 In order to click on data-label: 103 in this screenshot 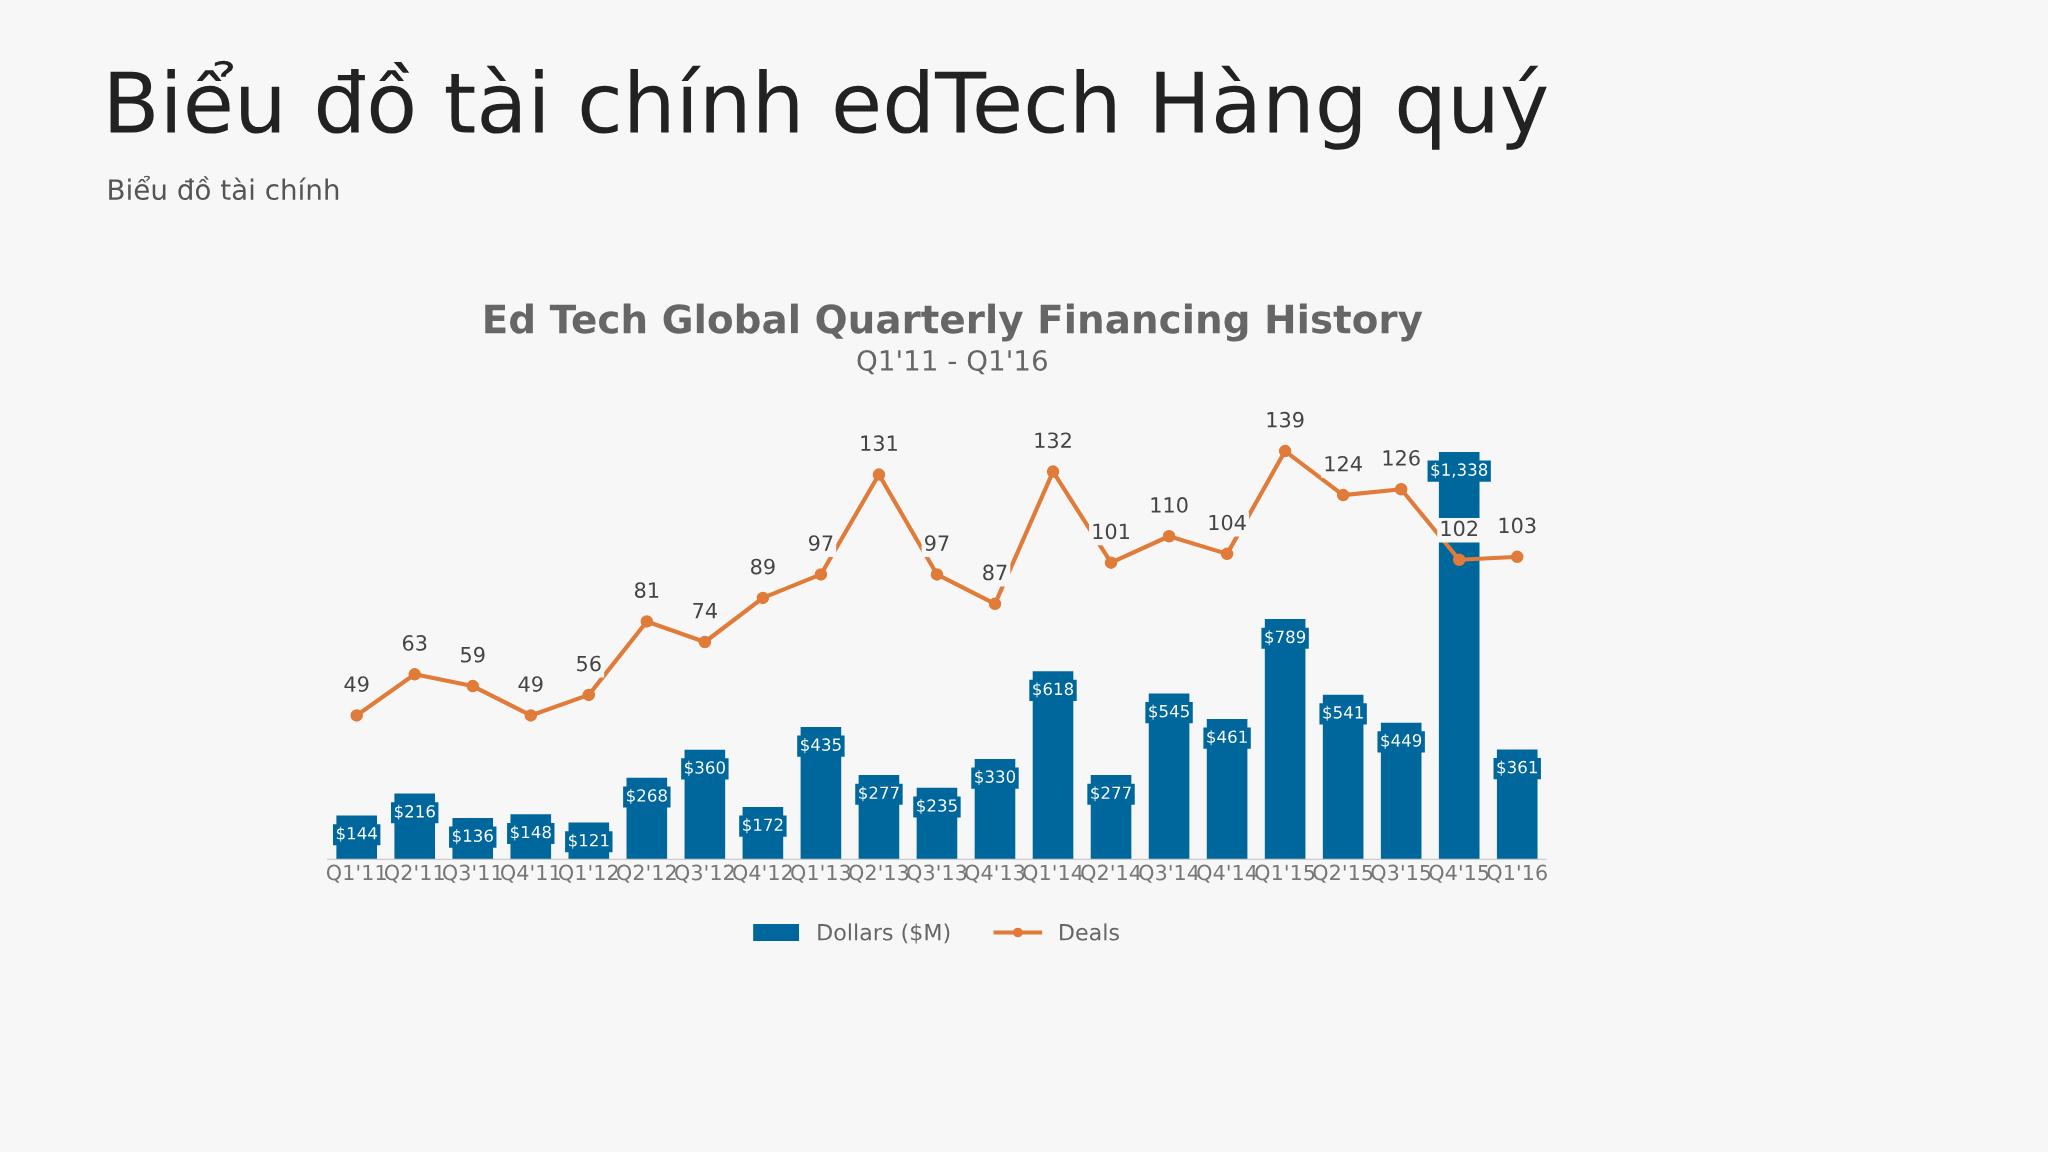, I will do `click(1517, 525)`.